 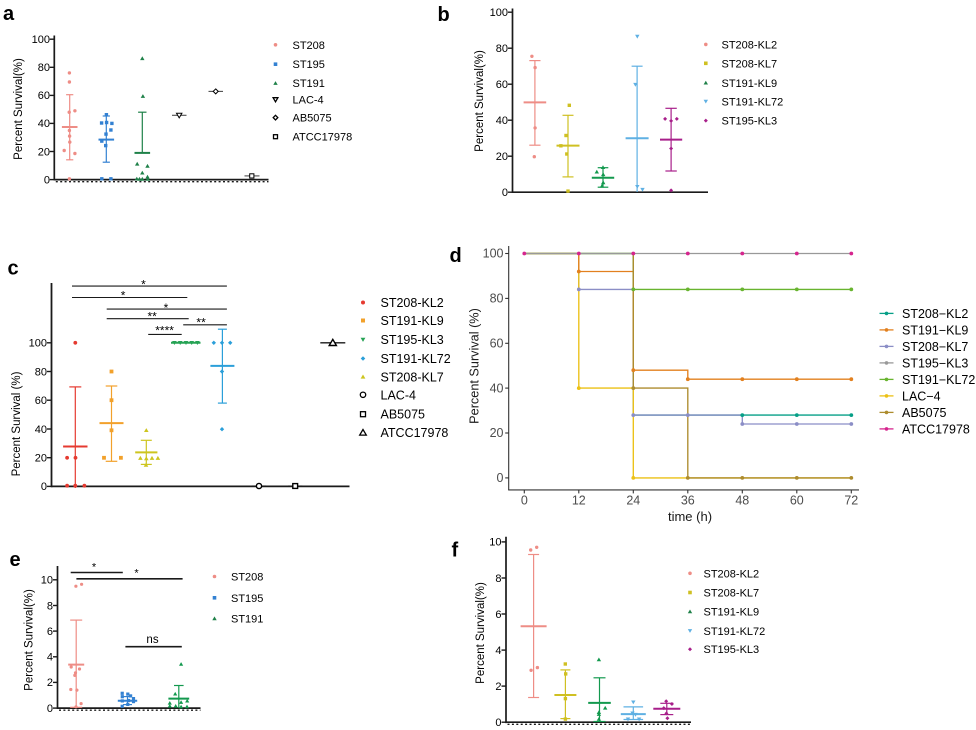 What do you see at coordinates (579, 501) in the screenshot?
I see `svg-text: 12` at bounding box center [579, 501].